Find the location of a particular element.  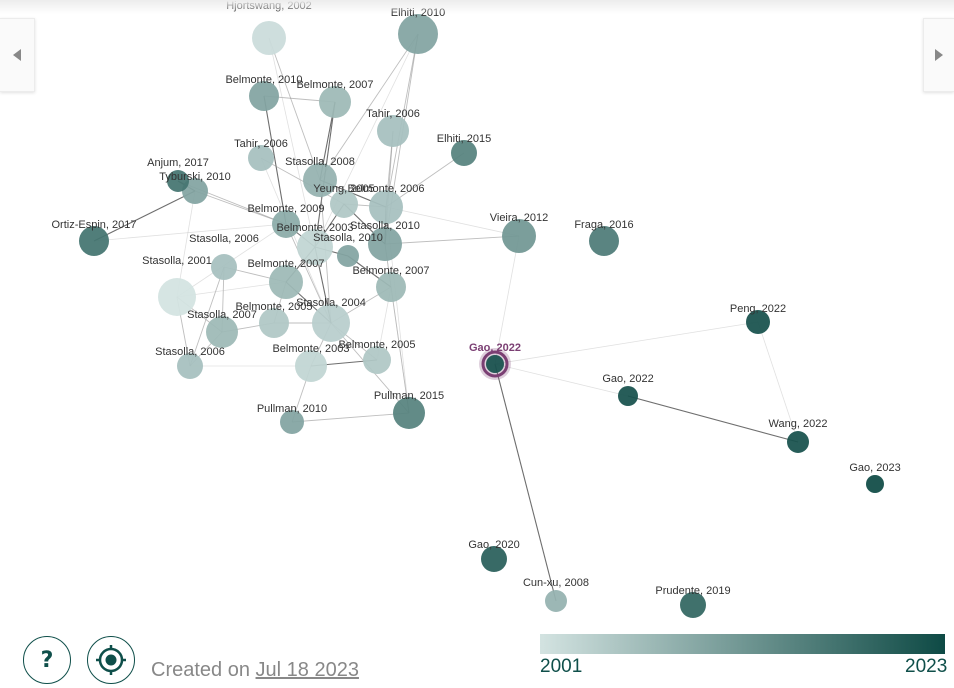

node-wang2022 is located at coordinates (798, 442).